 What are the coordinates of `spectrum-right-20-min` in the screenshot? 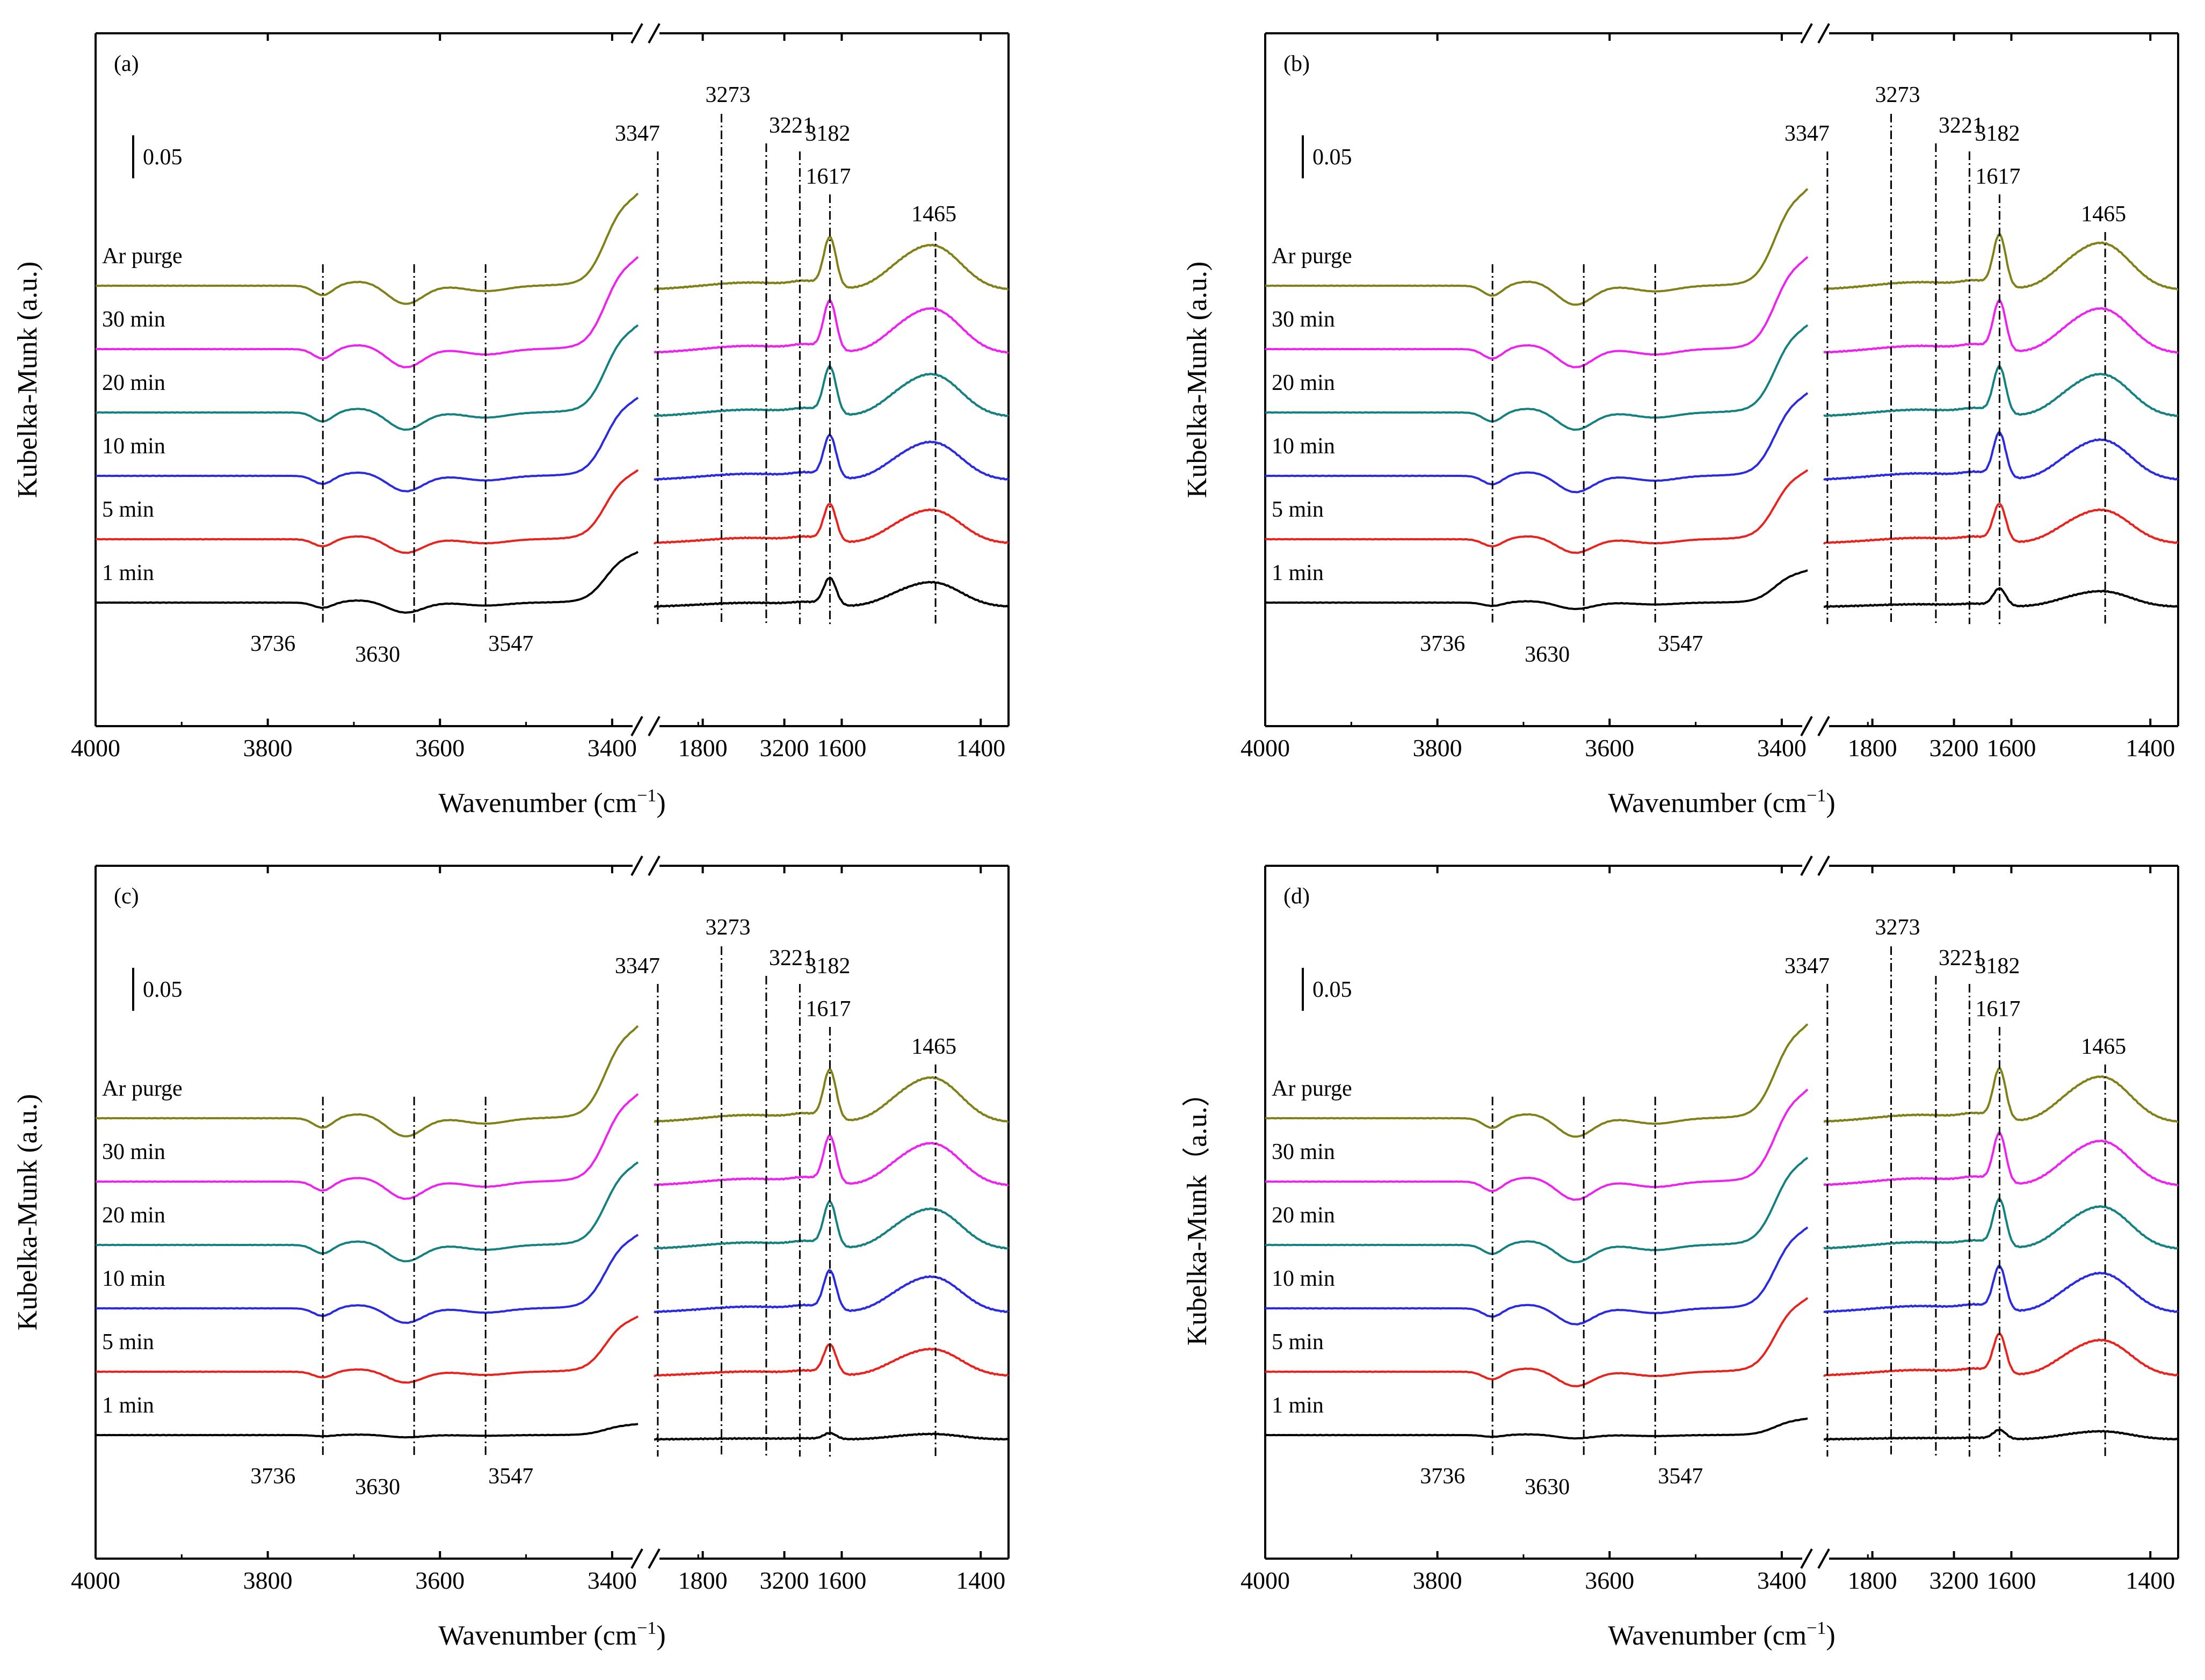 It's located at (831, 1225).